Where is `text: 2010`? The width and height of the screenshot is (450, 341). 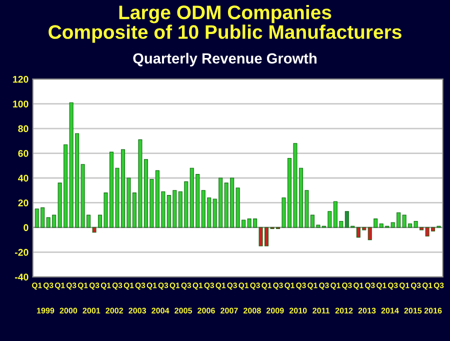
text: 2010 is located at coordinates (298, 311).